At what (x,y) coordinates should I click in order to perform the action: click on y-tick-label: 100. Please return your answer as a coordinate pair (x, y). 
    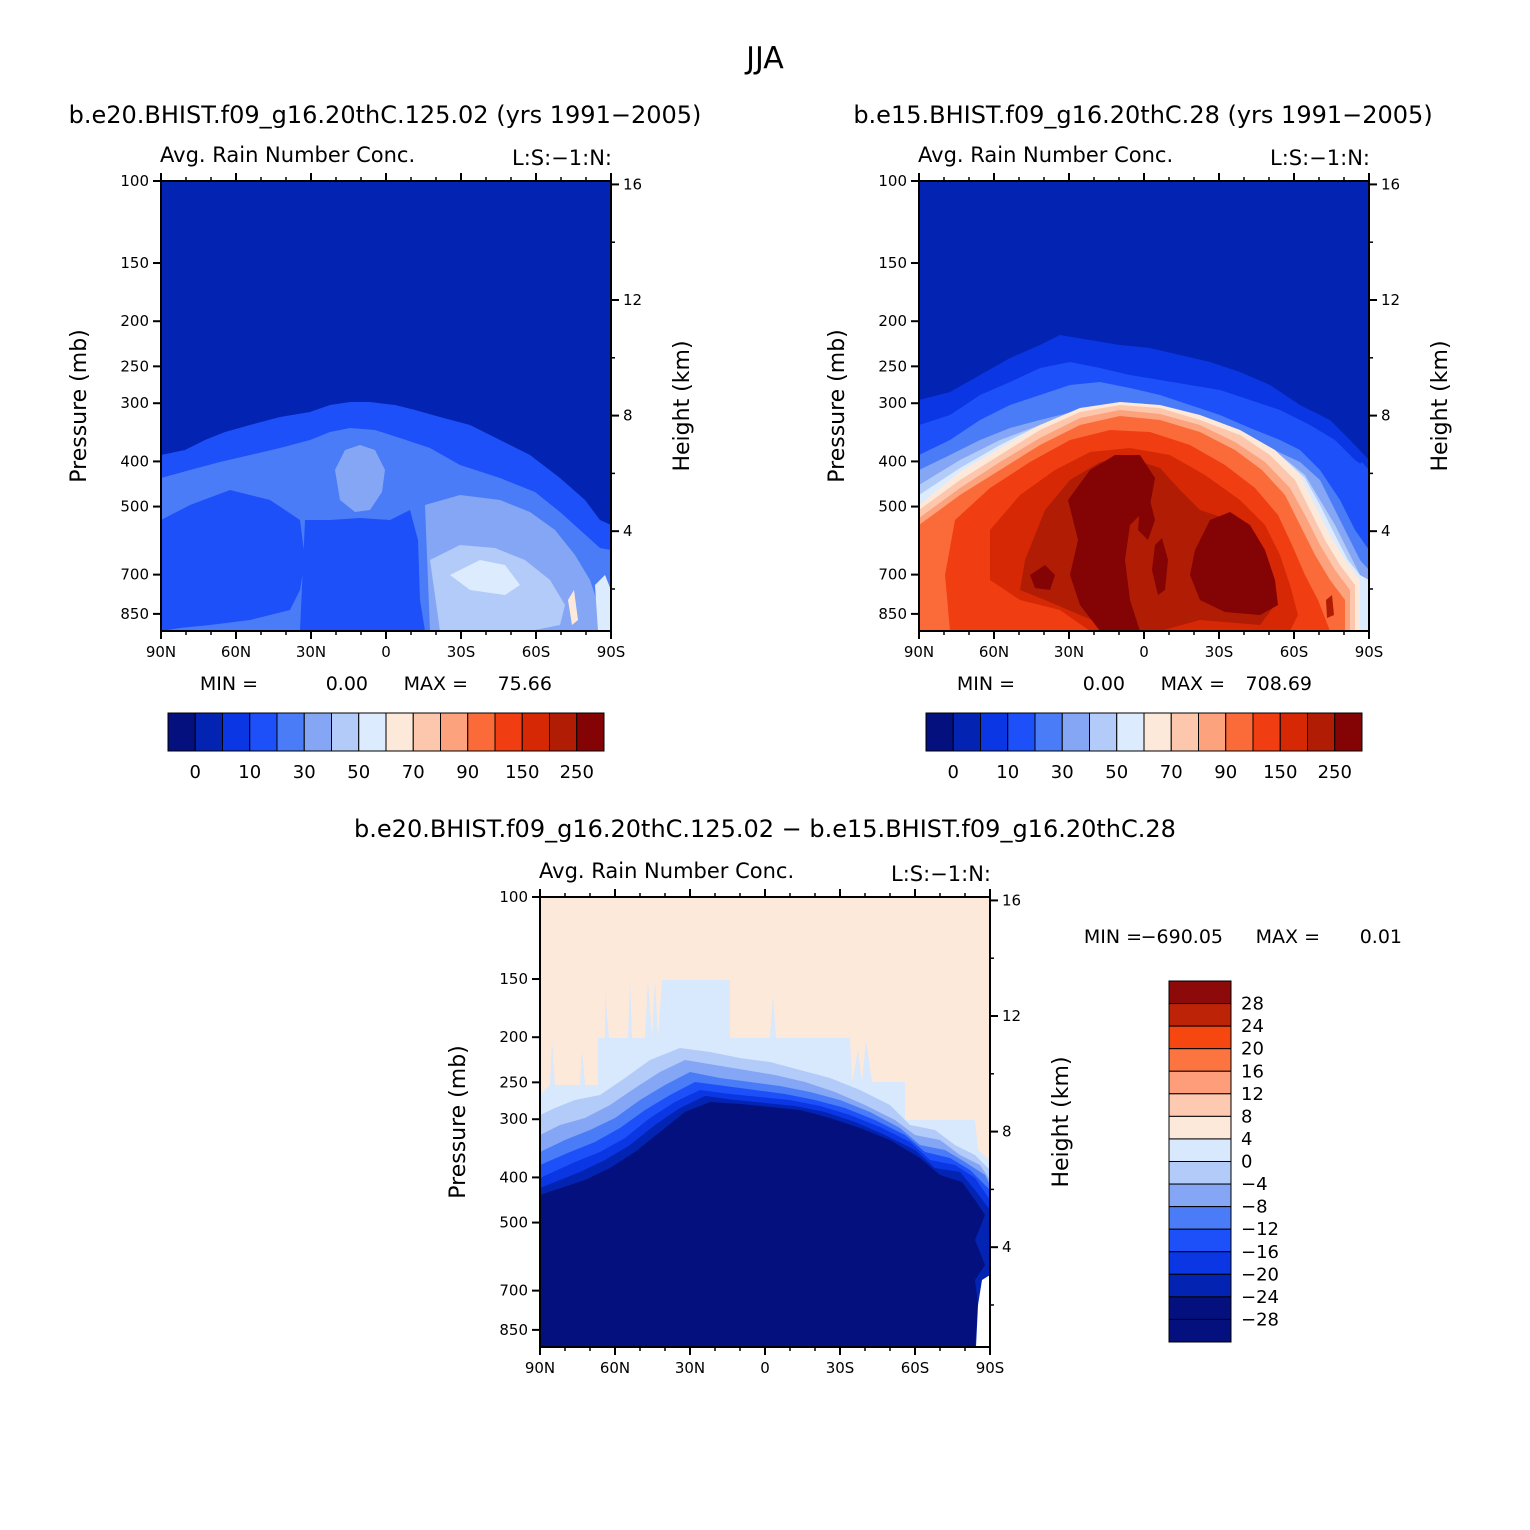
    Looking at the image, I should click on (892, 181).